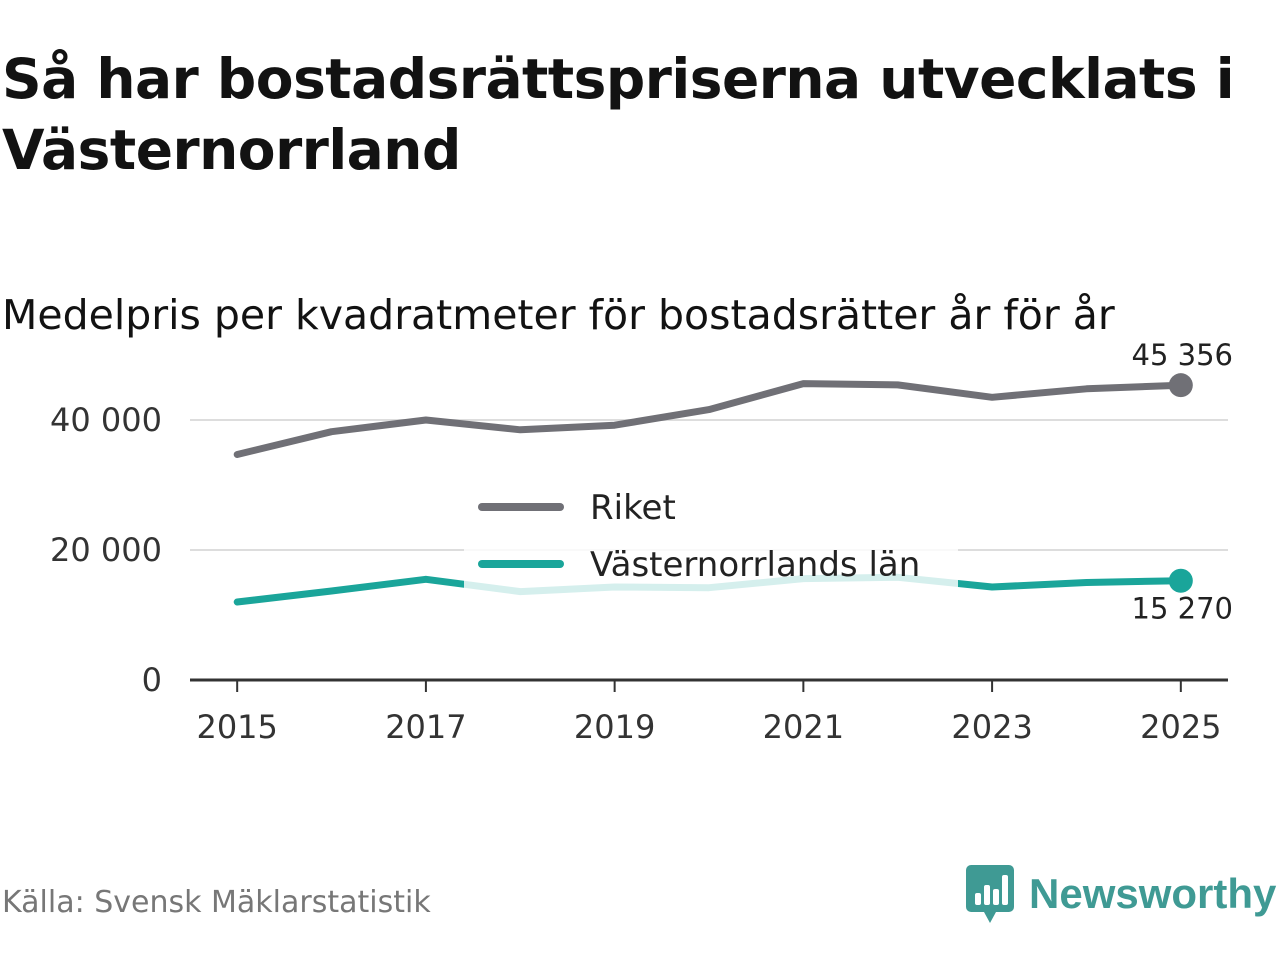  What do you see at coordinates (425, 727) in the screenshot?
I see `x-tick-label: 2017` at bounding box center [425, 727].